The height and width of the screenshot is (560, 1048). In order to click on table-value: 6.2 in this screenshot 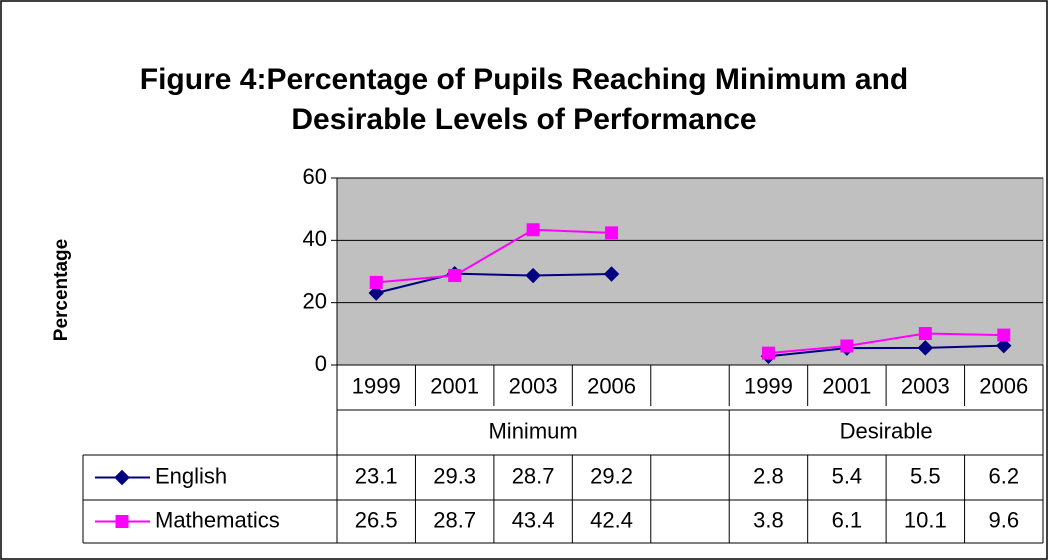, I will do `click(1003, 475)`.